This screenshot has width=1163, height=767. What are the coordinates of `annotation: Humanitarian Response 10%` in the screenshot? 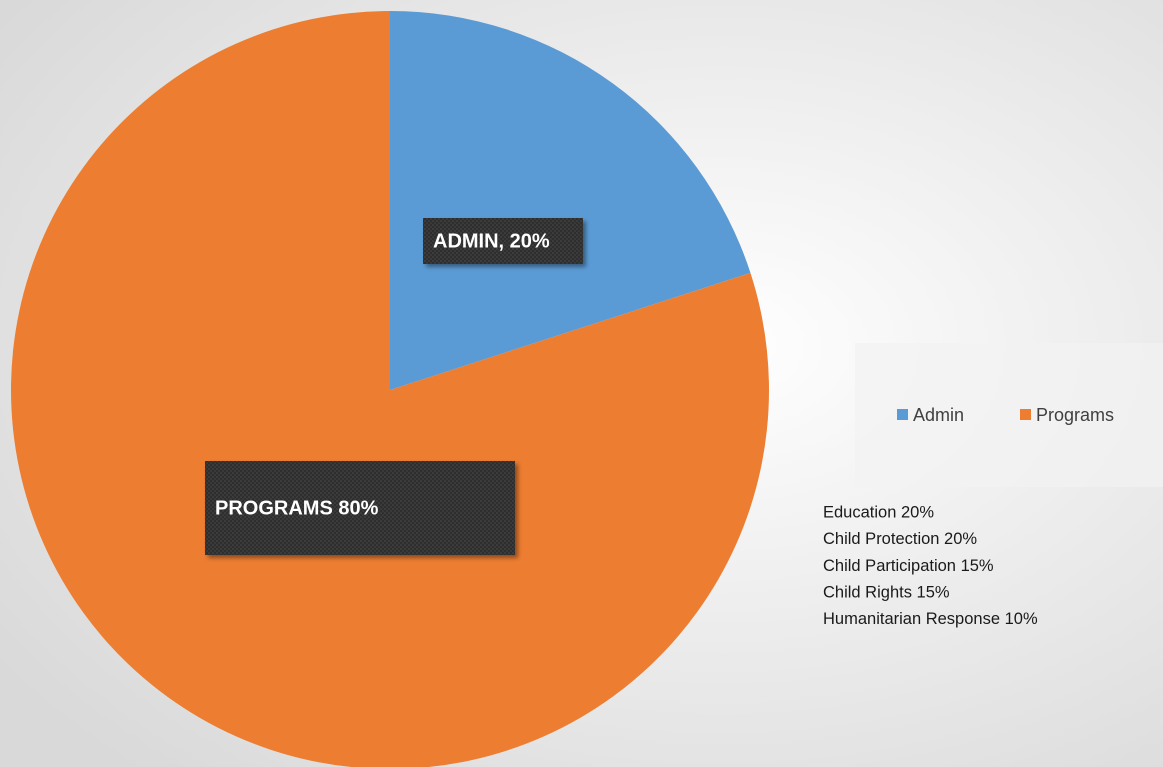 It's located at (930, 619).